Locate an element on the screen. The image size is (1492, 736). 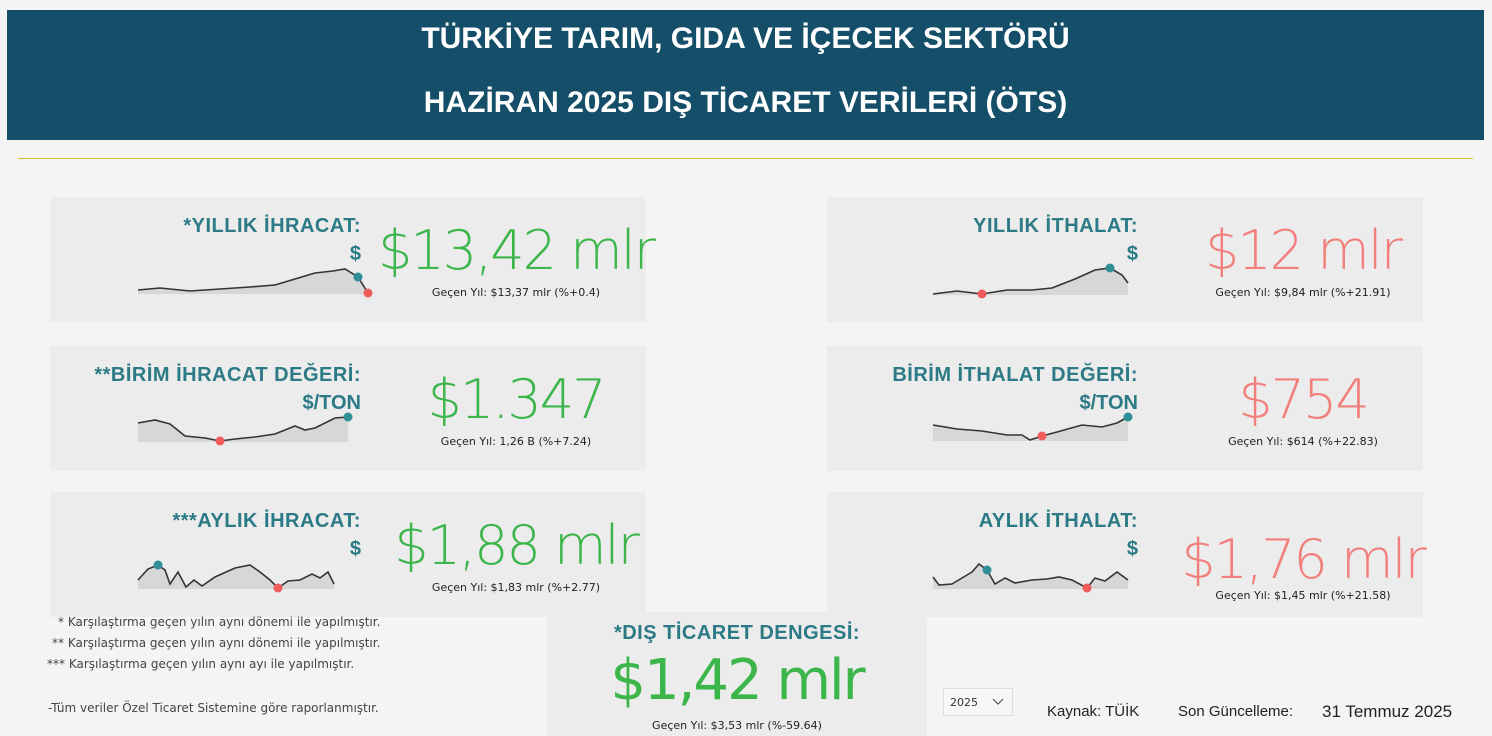
source: Kaynak: TÜİK is located at coordinates (1093, 711).